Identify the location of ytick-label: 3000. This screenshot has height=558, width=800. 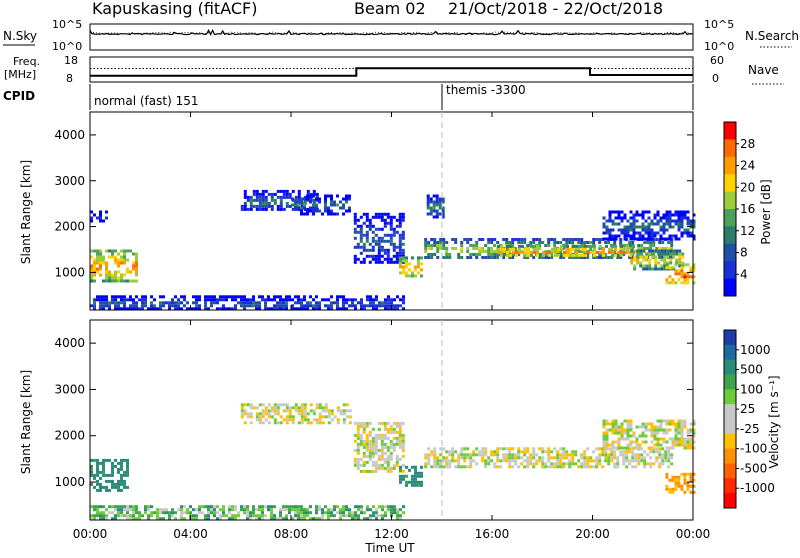
(69, 389).